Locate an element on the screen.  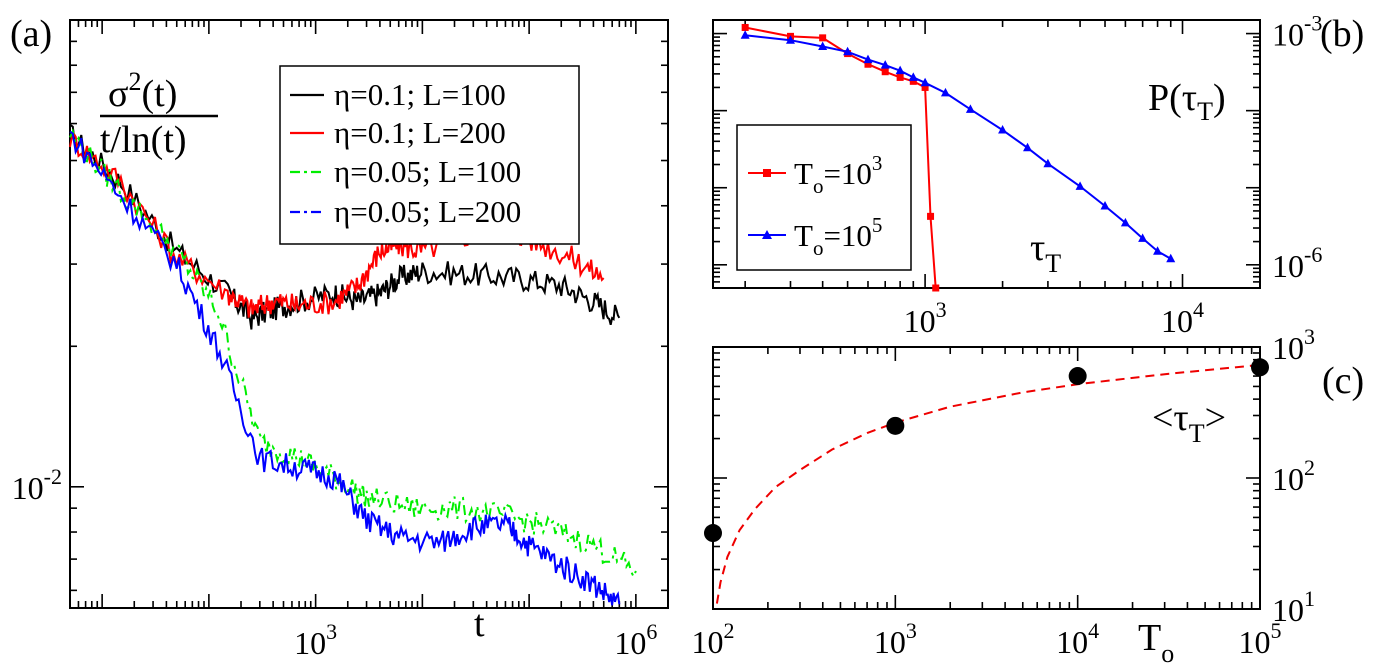
x-tick-label: 10⁶ is located at coordinates (635, 640).